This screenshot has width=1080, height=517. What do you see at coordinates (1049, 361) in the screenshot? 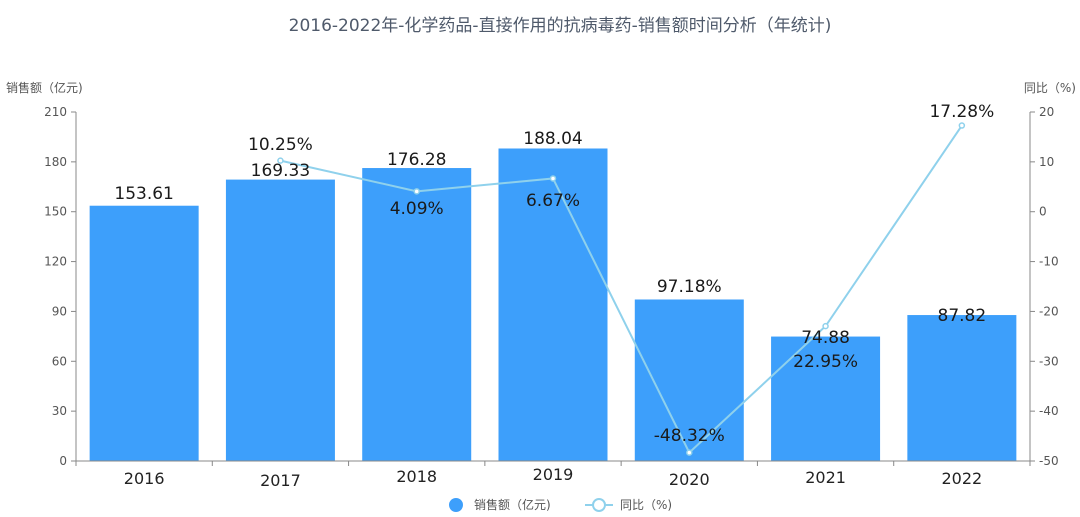
I see `y-right-tick-label: -30` at bounding box center [1049, 361].